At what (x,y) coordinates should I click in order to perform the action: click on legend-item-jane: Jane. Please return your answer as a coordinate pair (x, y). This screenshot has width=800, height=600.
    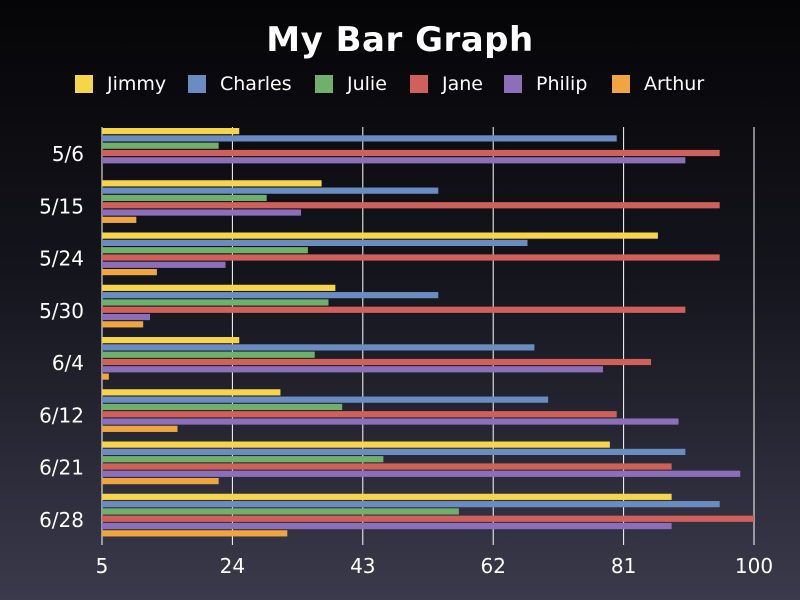
    Looking at the image, I should click on (446, 84).